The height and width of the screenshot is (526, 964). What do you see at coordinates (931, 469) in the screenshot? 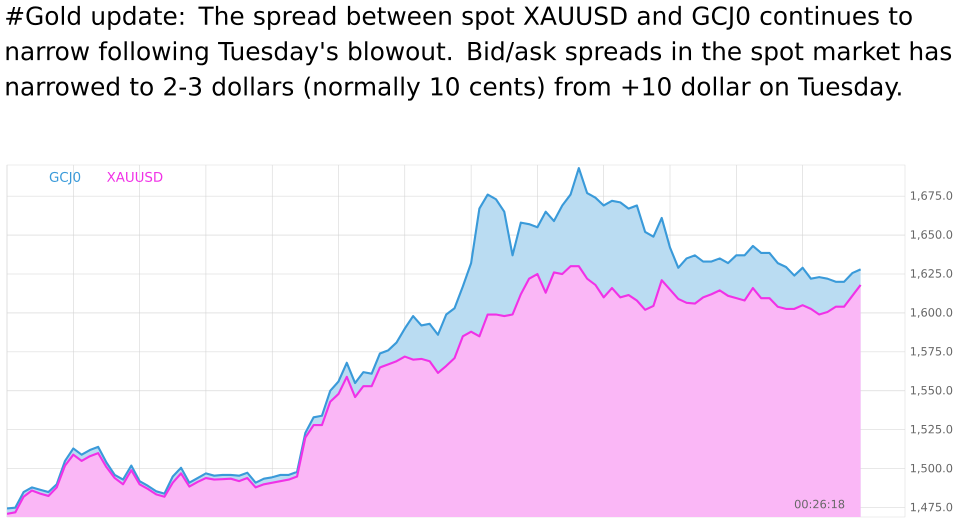
I see `y-tick-label: 1,500.0` at bounding box center [931, 469].